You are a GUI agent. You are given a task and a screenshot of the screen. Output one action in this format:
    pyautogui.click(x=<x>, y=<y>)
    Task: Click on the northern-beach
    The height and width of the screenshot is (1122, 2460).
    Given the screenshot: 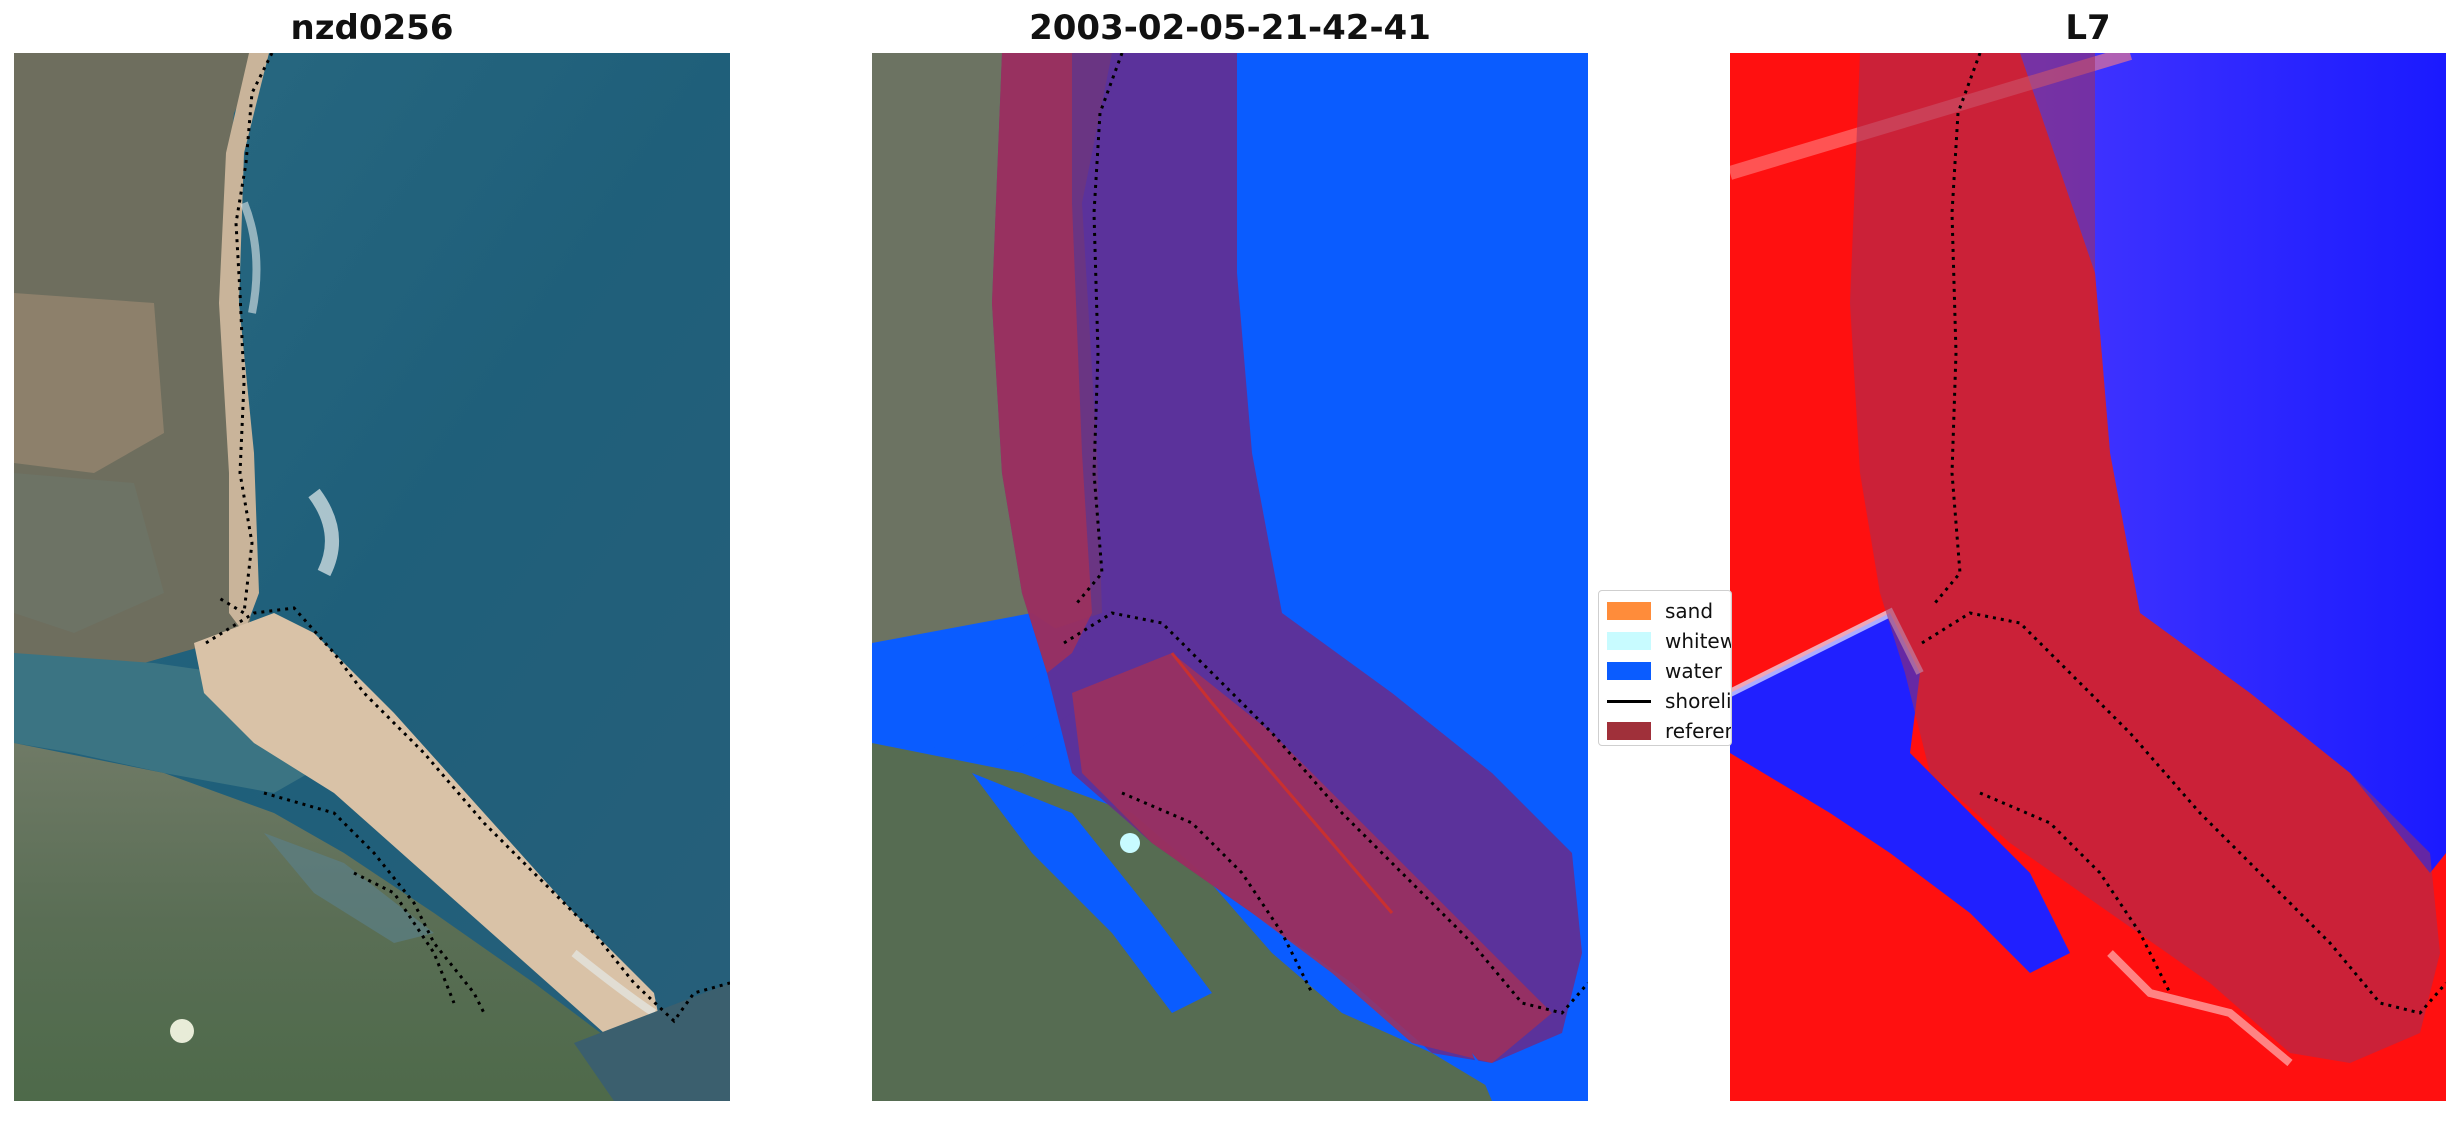 What is the action you would take?
    pyautogui.click(x=244, y=343)
    